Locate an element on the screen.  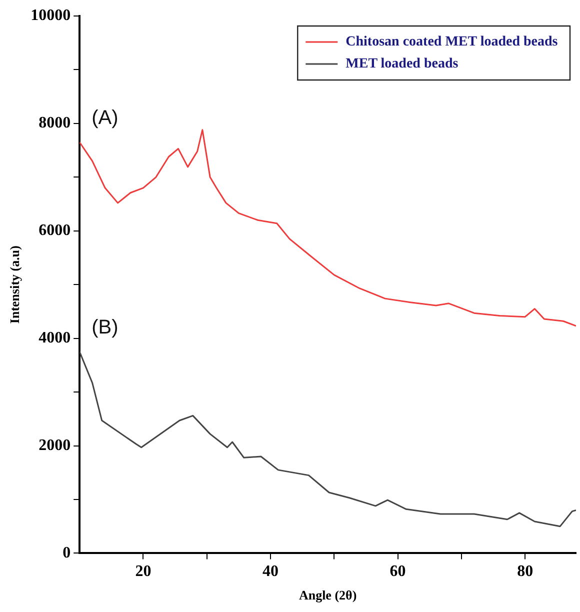
x-axis-title: Angle (2θ) is located at coordinates (327, 595).